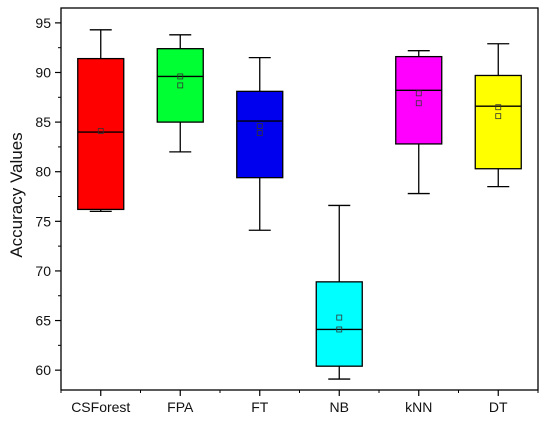  I want to click on box-csforest, so click(101, 121).